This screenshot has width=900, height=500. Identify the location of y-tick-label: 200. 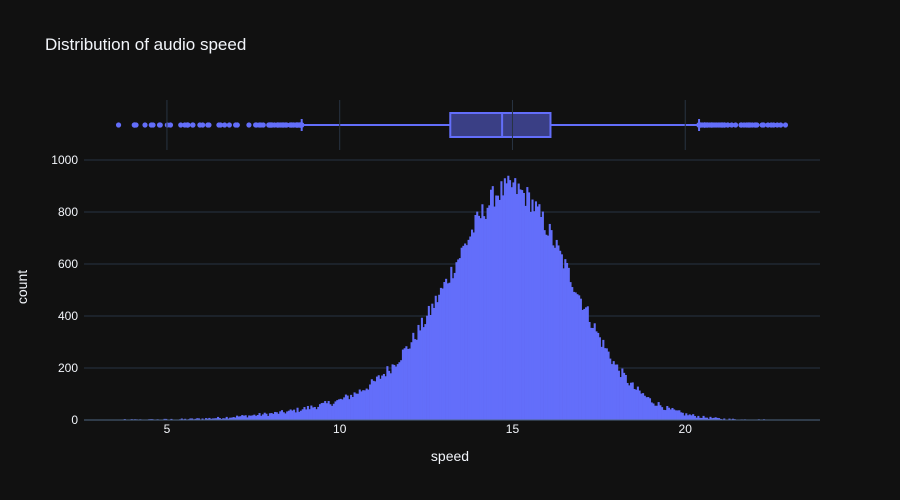
(68, 368).